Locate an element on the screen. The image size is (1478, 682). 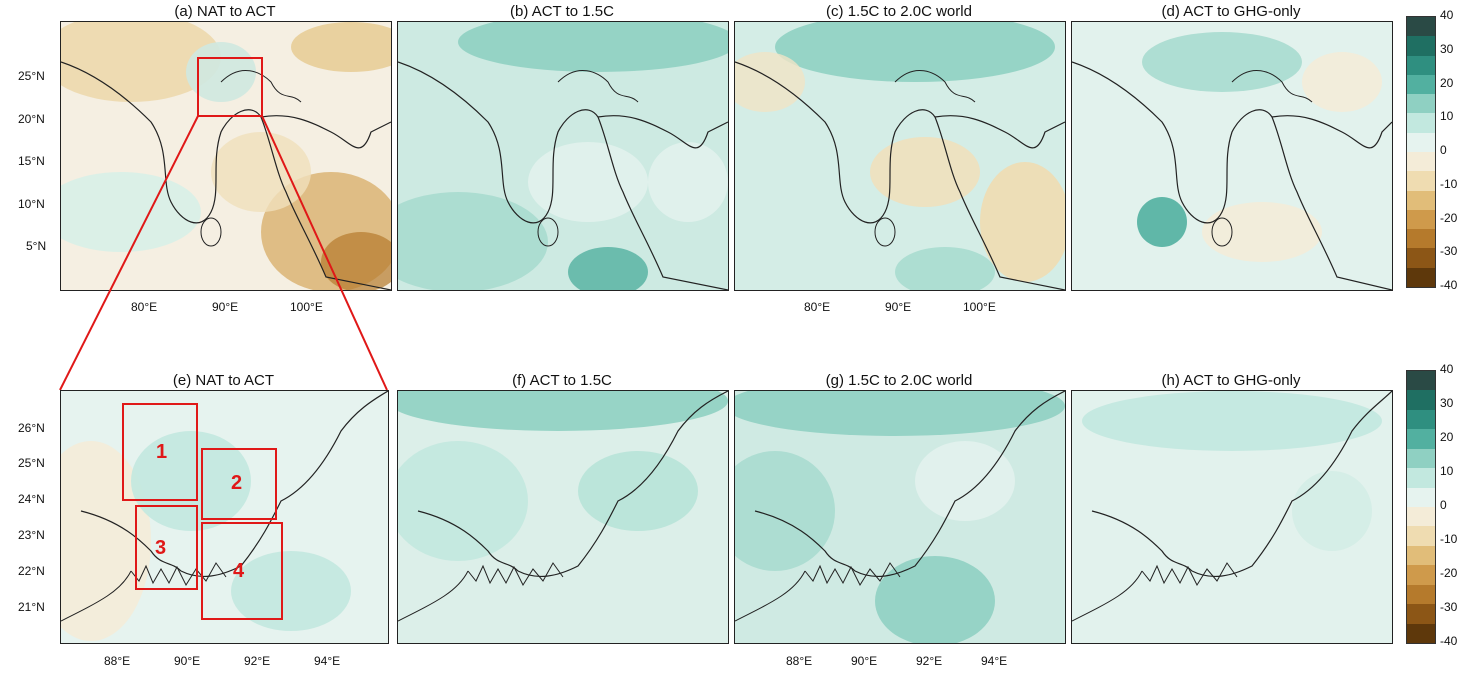
panel-title-e: (e) NAT to ACT is located at coordinates (223, 380).